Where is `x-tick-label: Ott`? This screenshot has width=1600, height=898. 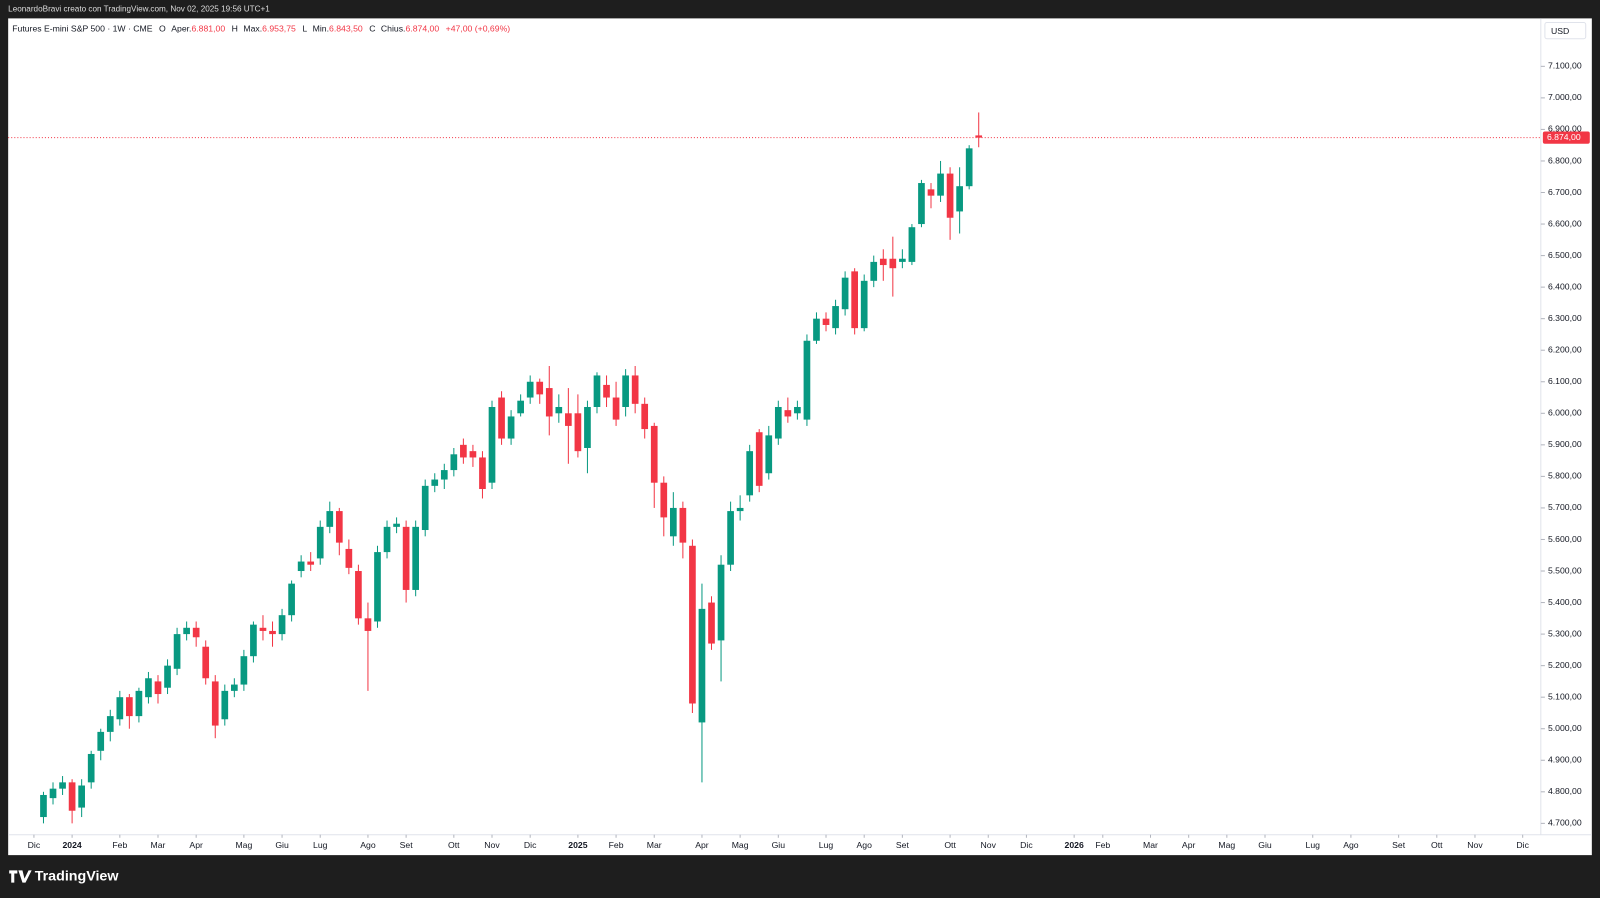 x-tick-label: Ott is located at coordinates (454, 845).